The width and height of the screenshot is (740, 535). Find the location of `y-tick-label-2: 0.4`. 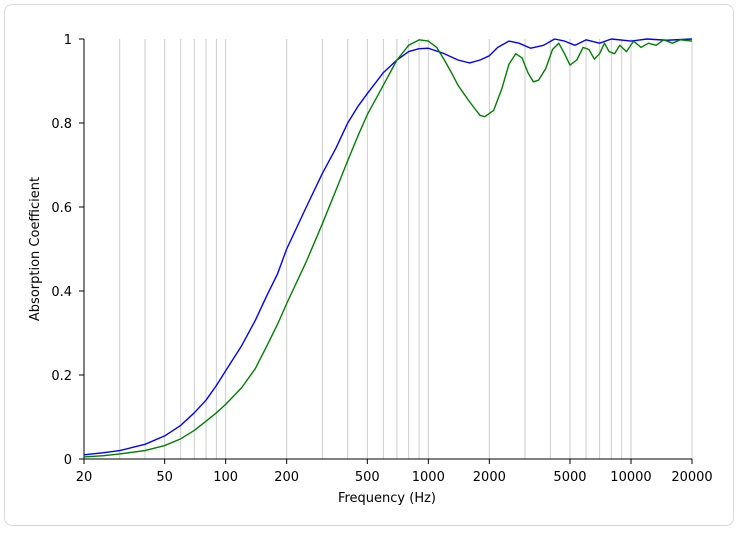

y-tick-label-2: 0.4 is located at coordinates (61, 292).